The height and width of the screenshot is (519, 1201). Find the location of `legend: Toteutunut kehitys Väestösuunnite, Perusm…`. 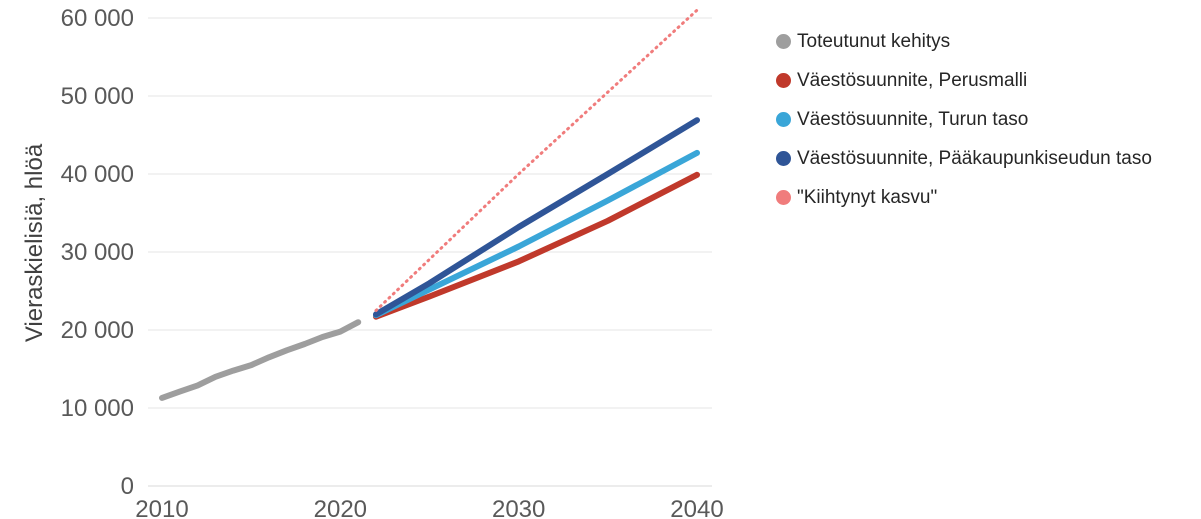

legend: Toteutunut kehitys Väestösuunnite, Perusm… is located at coordinates (964, 119).